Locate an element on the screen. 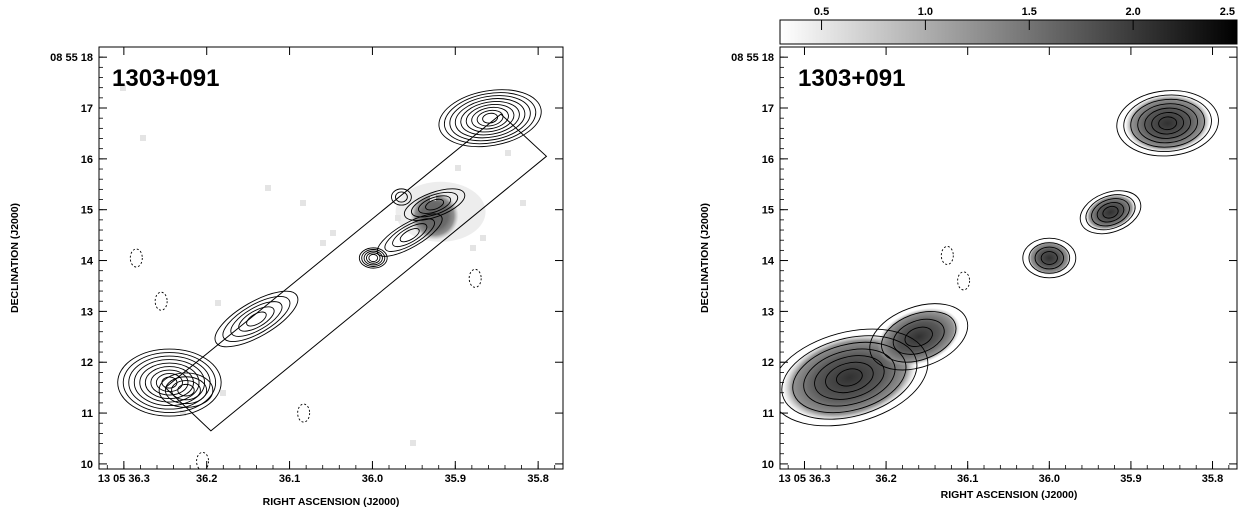  right-y-axis-title: DECLINATION (J2000) is located at coordinates (705, 258).